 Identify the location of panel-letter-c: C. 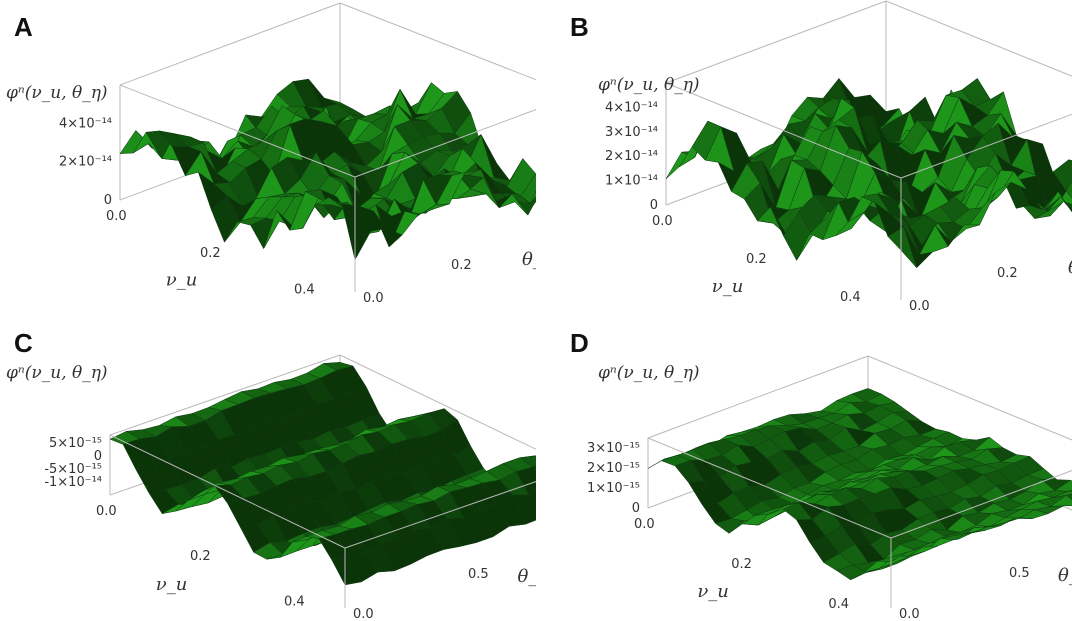
(23, 343).